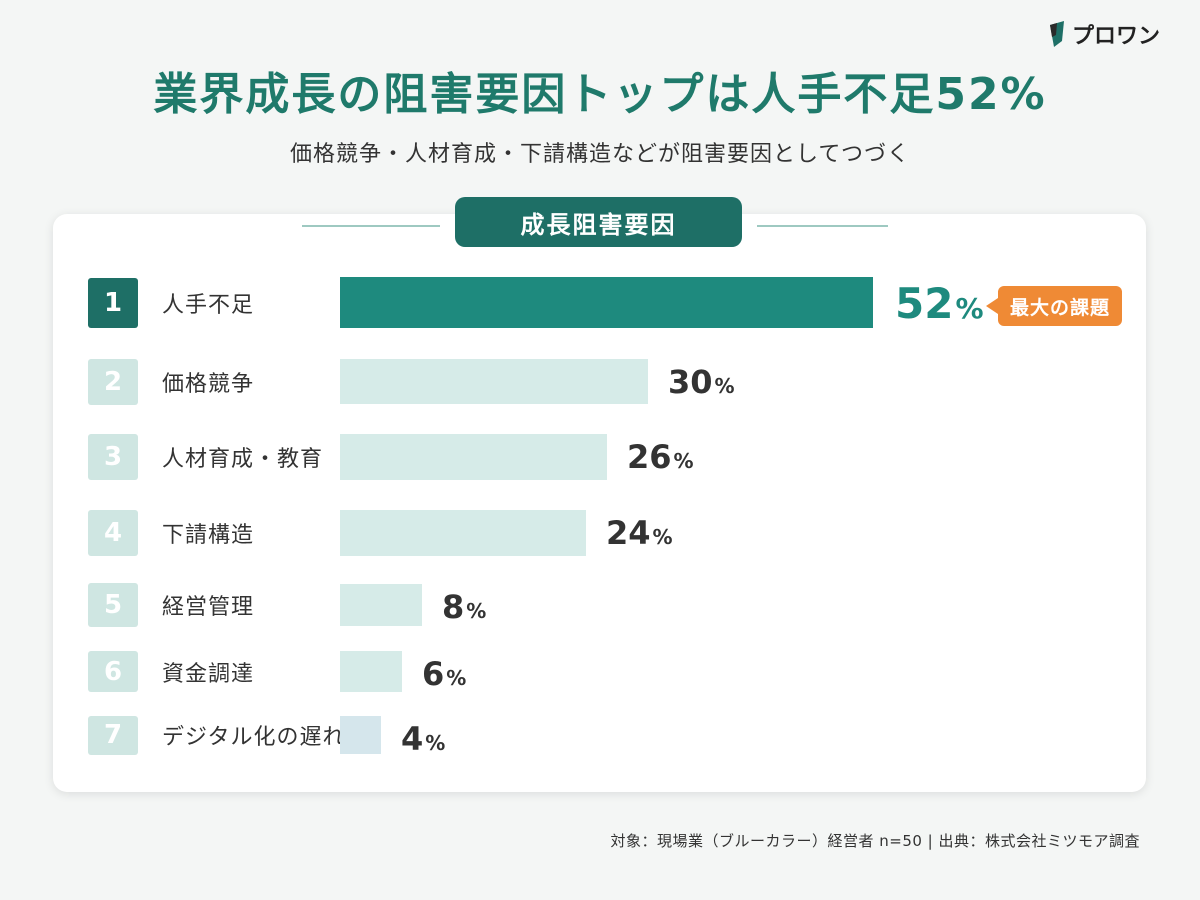 This screenshot has width=1200, height=900. I want to click on rank-badge: 7, so click(113, 735).